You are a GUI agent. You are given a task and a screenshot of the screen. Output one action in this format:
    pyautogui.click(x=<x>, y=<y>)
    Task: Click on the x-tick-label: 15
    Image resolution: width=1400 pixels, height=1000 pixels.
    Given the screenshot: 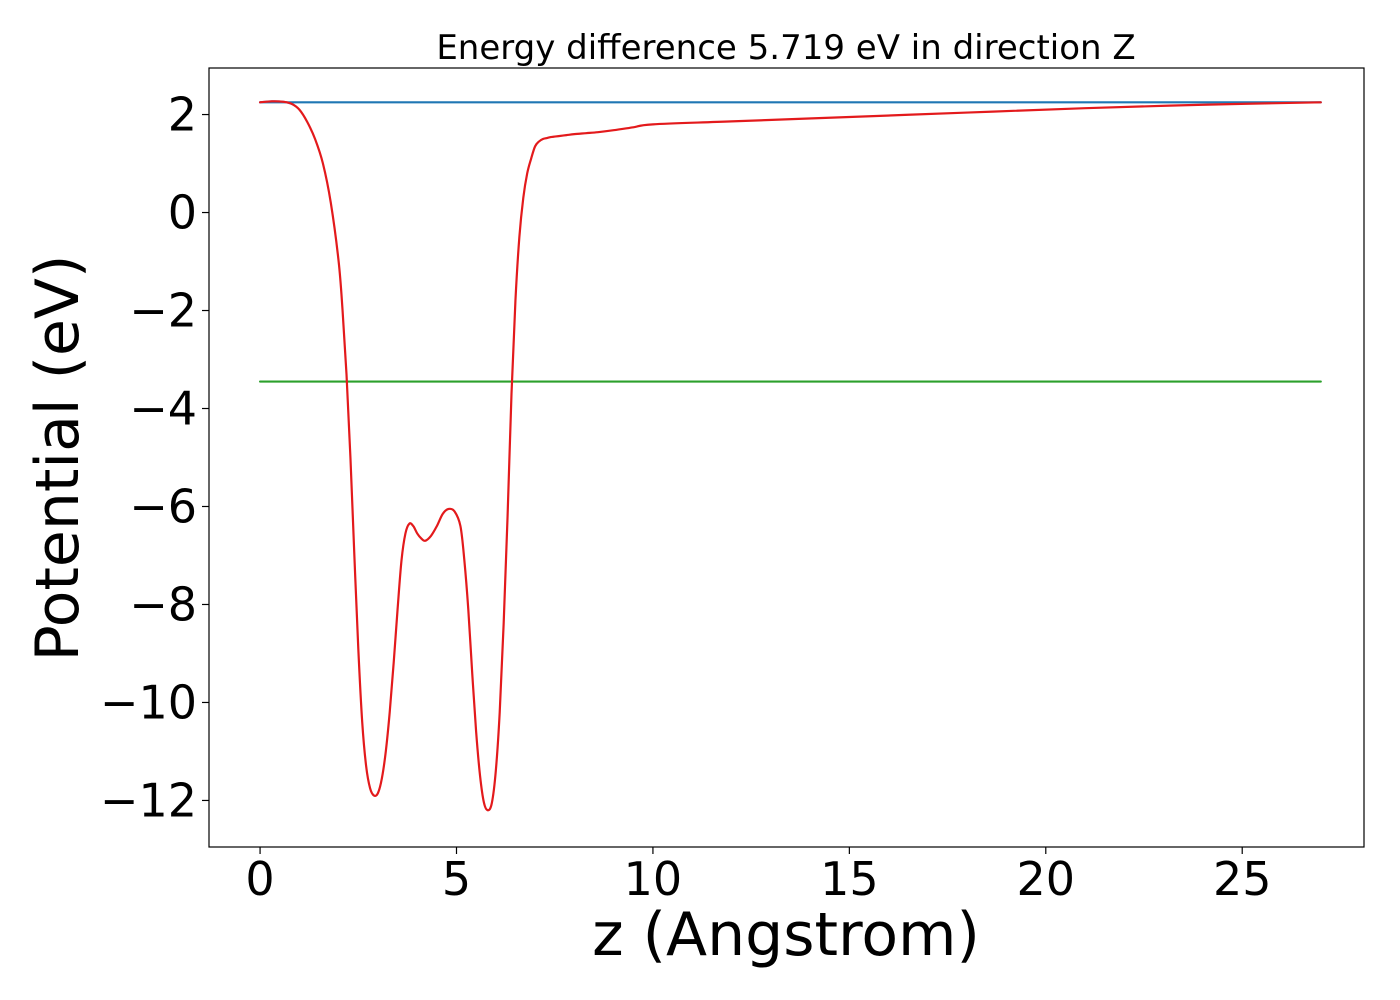 What is the action you would take?
    pyautogui.click(x=849, y=879)
    